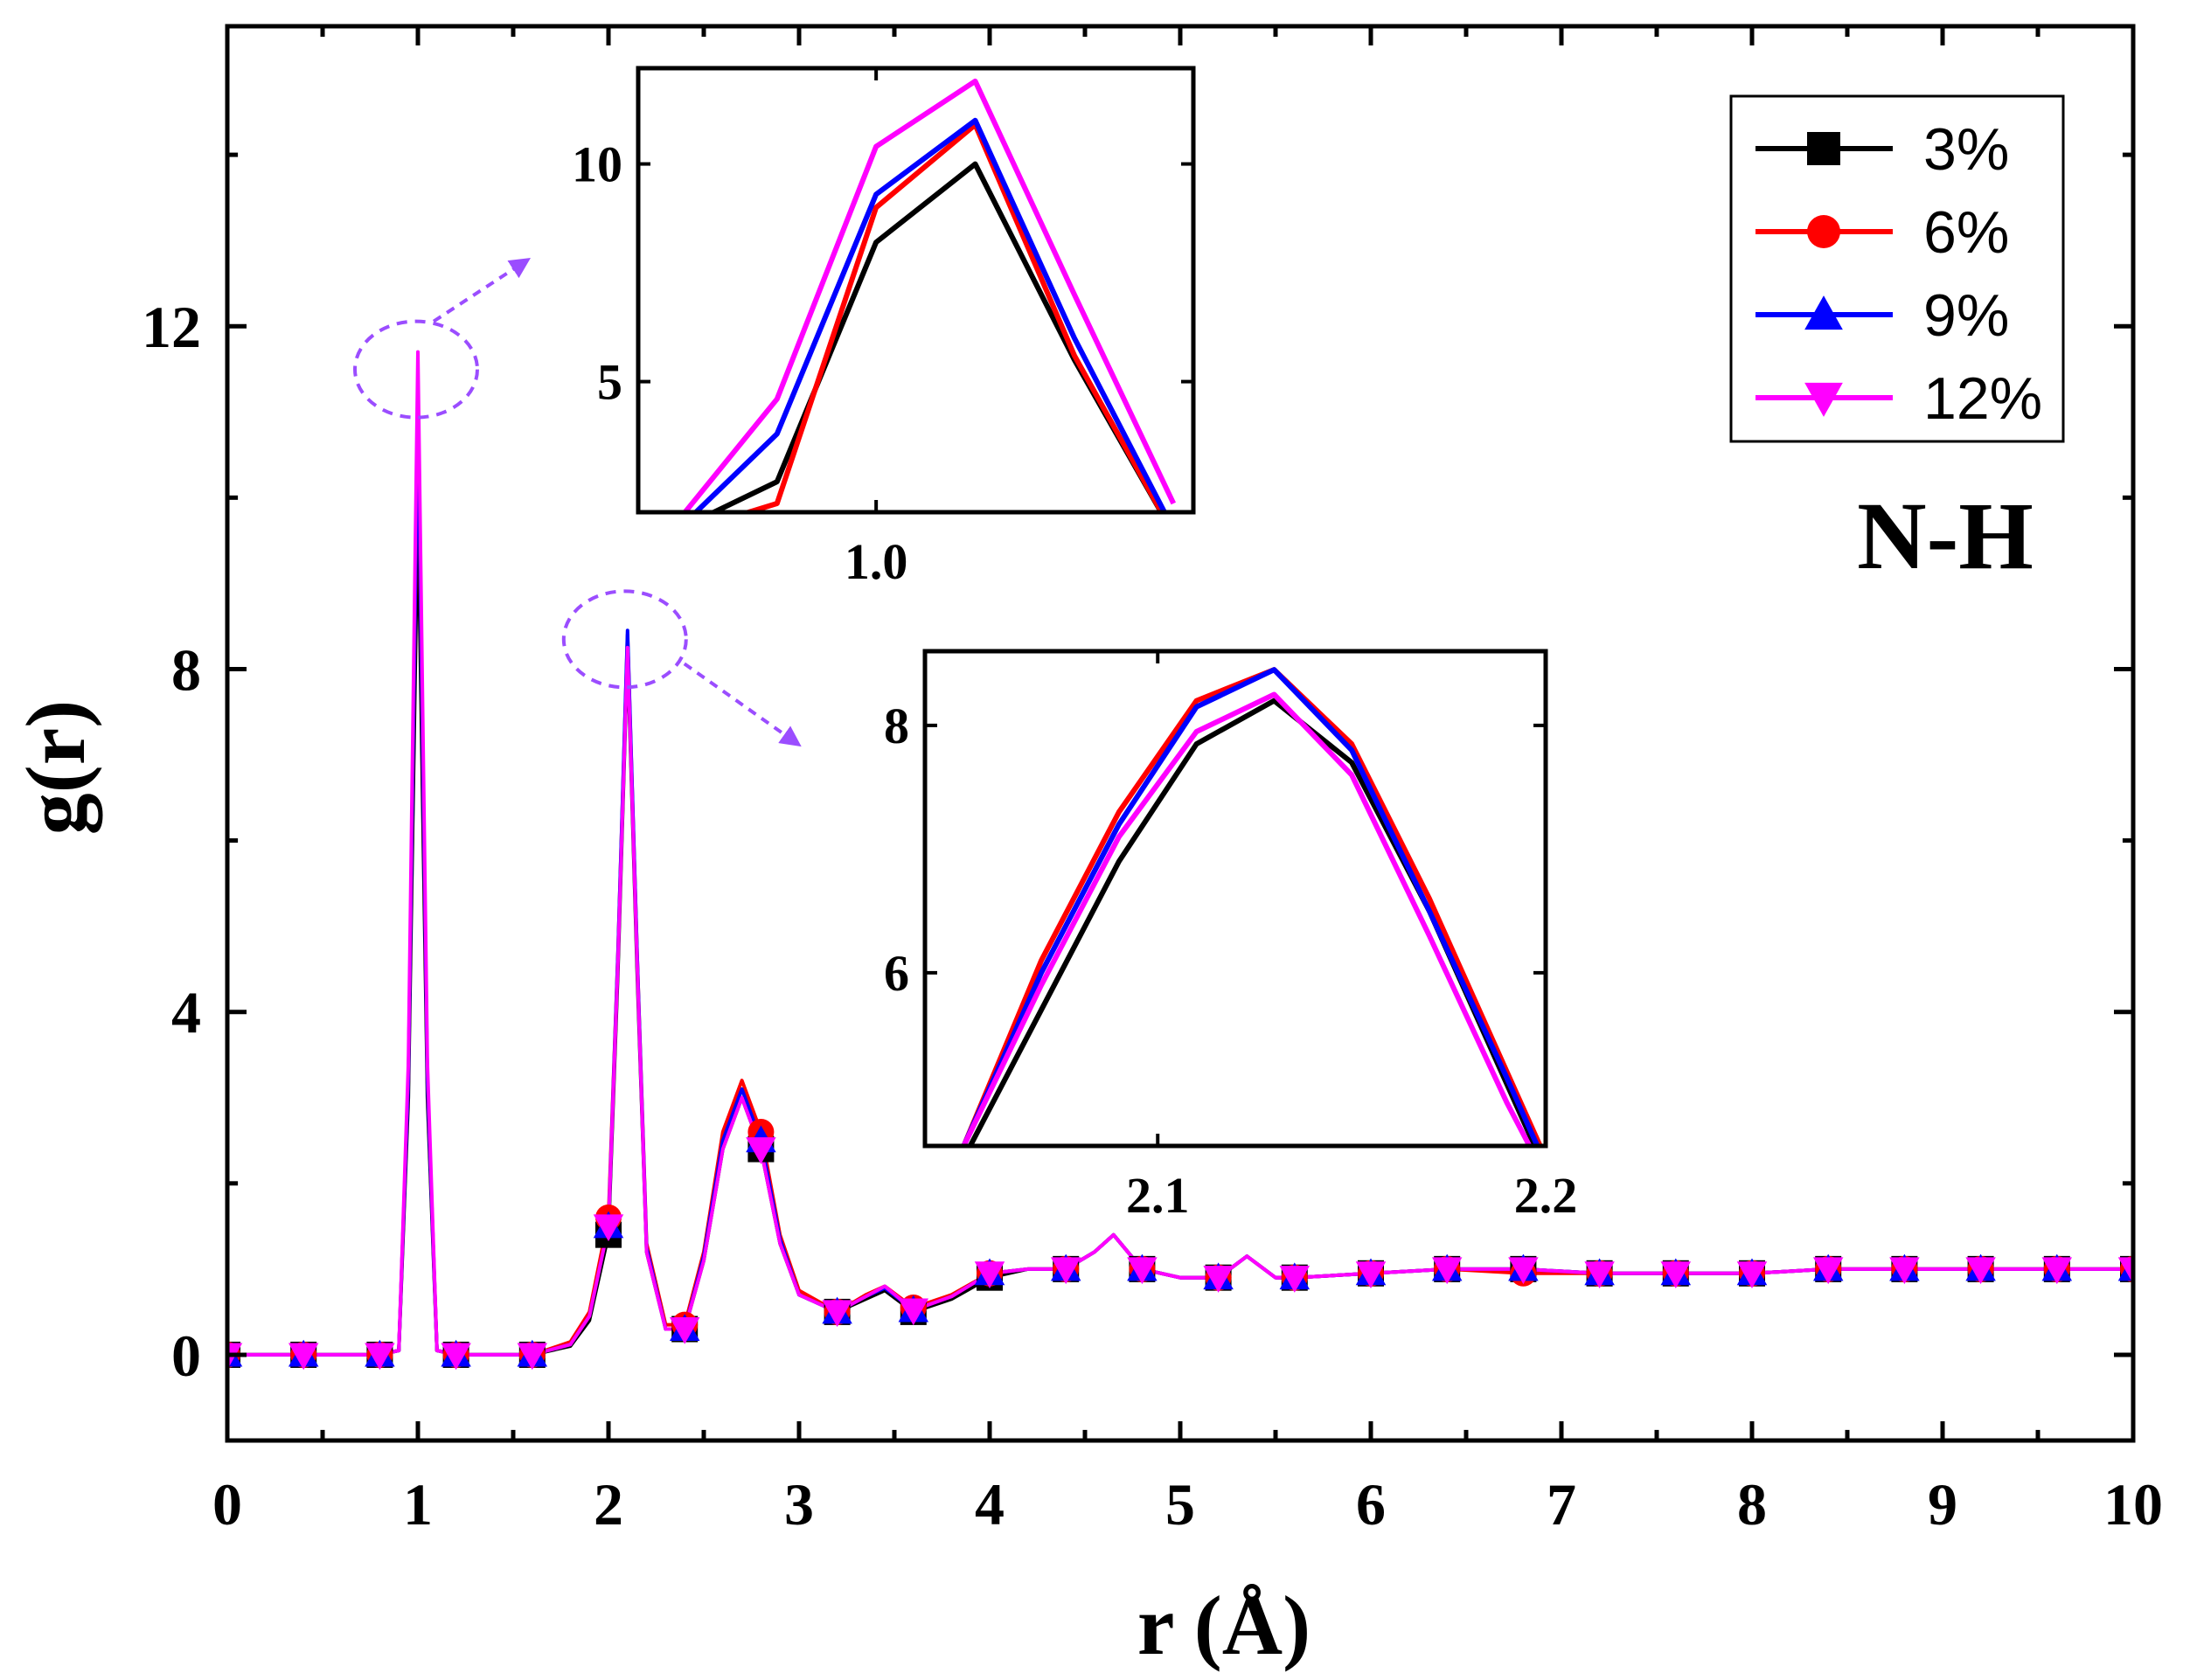 The image size is (2190, 1680). I want to click on legend-label-9%: 9%, so click(1966, 315).